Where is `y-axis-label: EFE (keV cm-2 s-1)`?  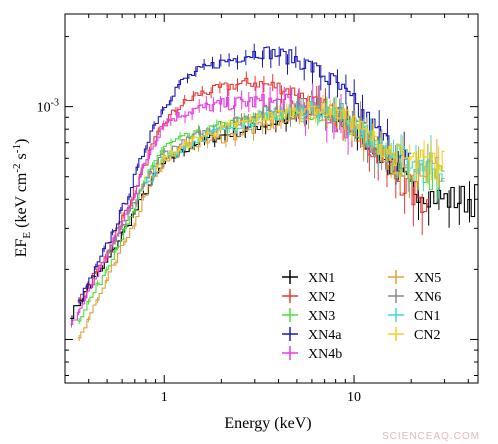
y-axis-label: EFE (keV cm-2 s-1) is located at coordinates (22, 198).